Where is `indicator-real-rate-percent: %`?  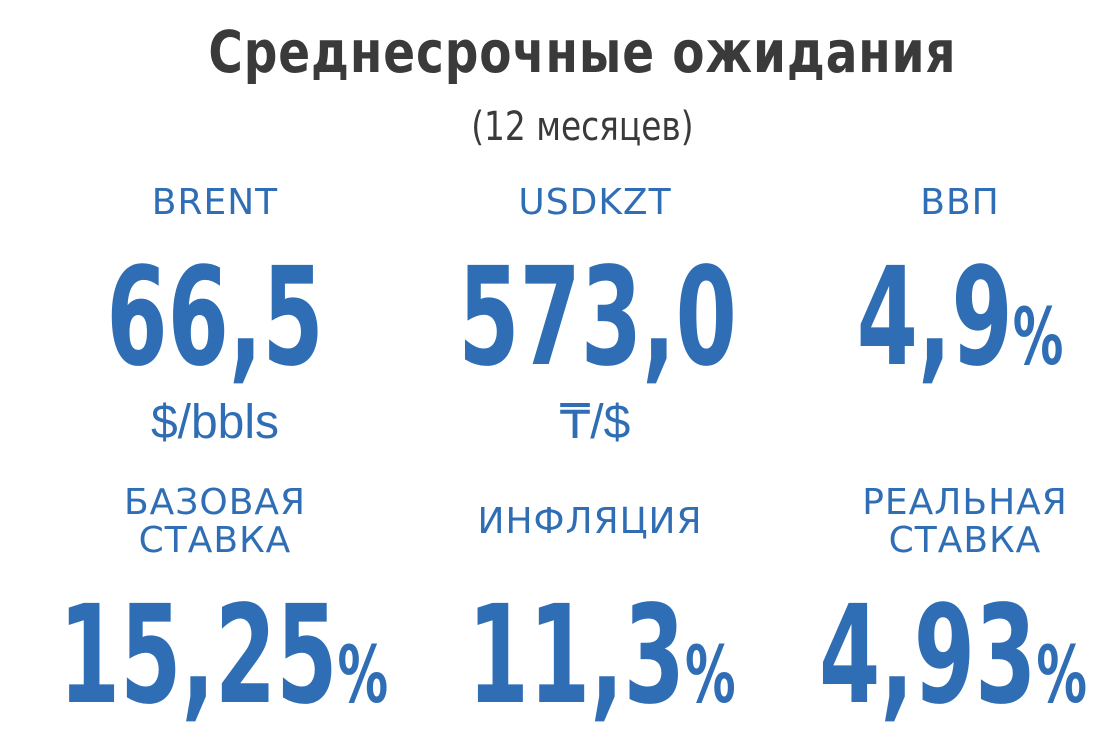 indicator-real-rate-percent: % is located at coordinates (1061, 676).